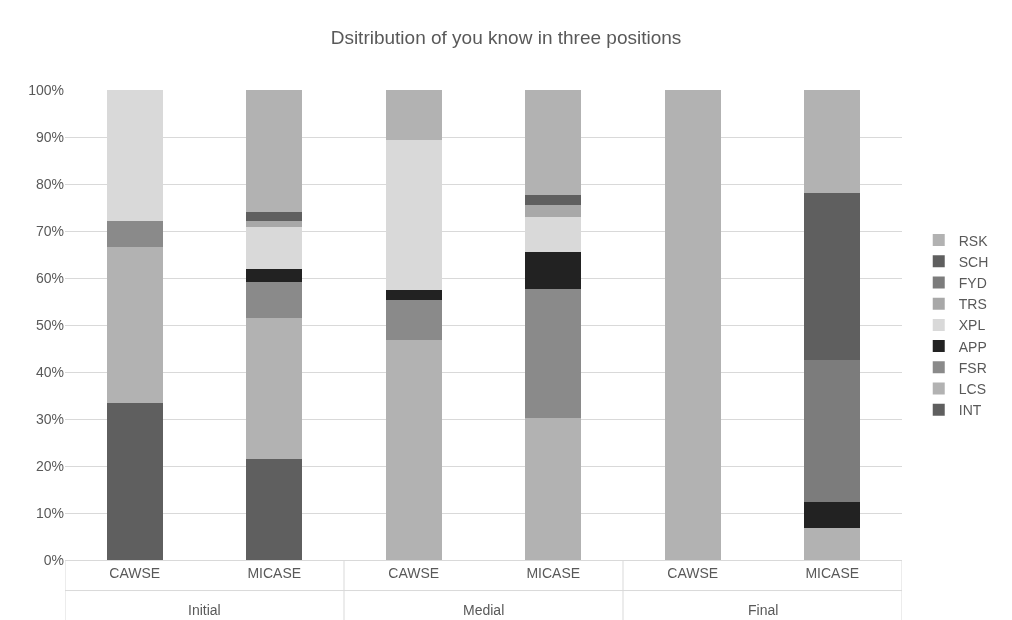 This screenshot has height=620, width=1012. Describe the element at coordinates (972, 346) in the screenshot. I see `legend-label: APP` at that location.